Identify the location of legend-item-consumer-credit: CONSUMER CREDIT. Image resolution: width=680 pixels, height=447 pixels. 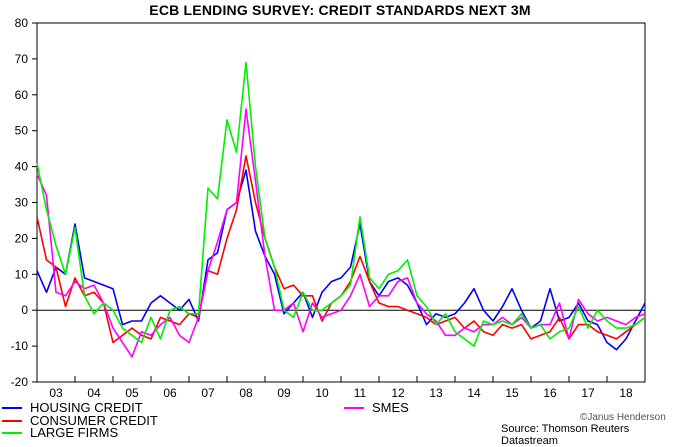
(80, 420).